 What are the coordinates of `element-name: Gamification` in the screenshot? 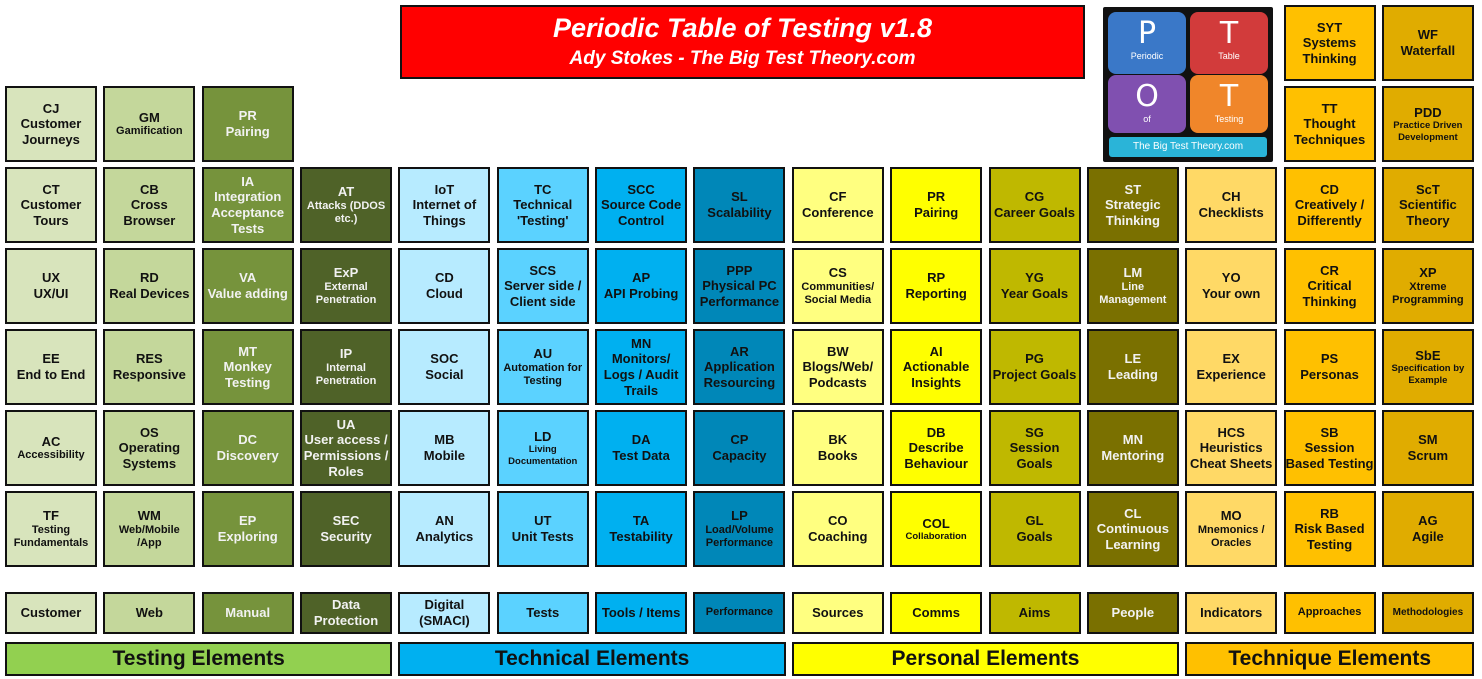 It's located at (149, 131).